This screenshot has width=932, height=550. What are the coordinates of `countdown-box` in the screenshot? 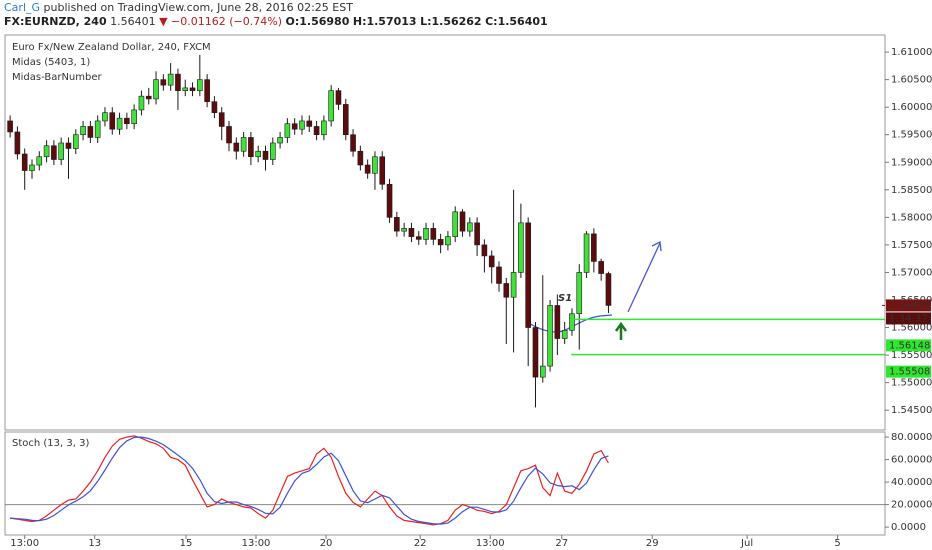 It's located at (908, 318).